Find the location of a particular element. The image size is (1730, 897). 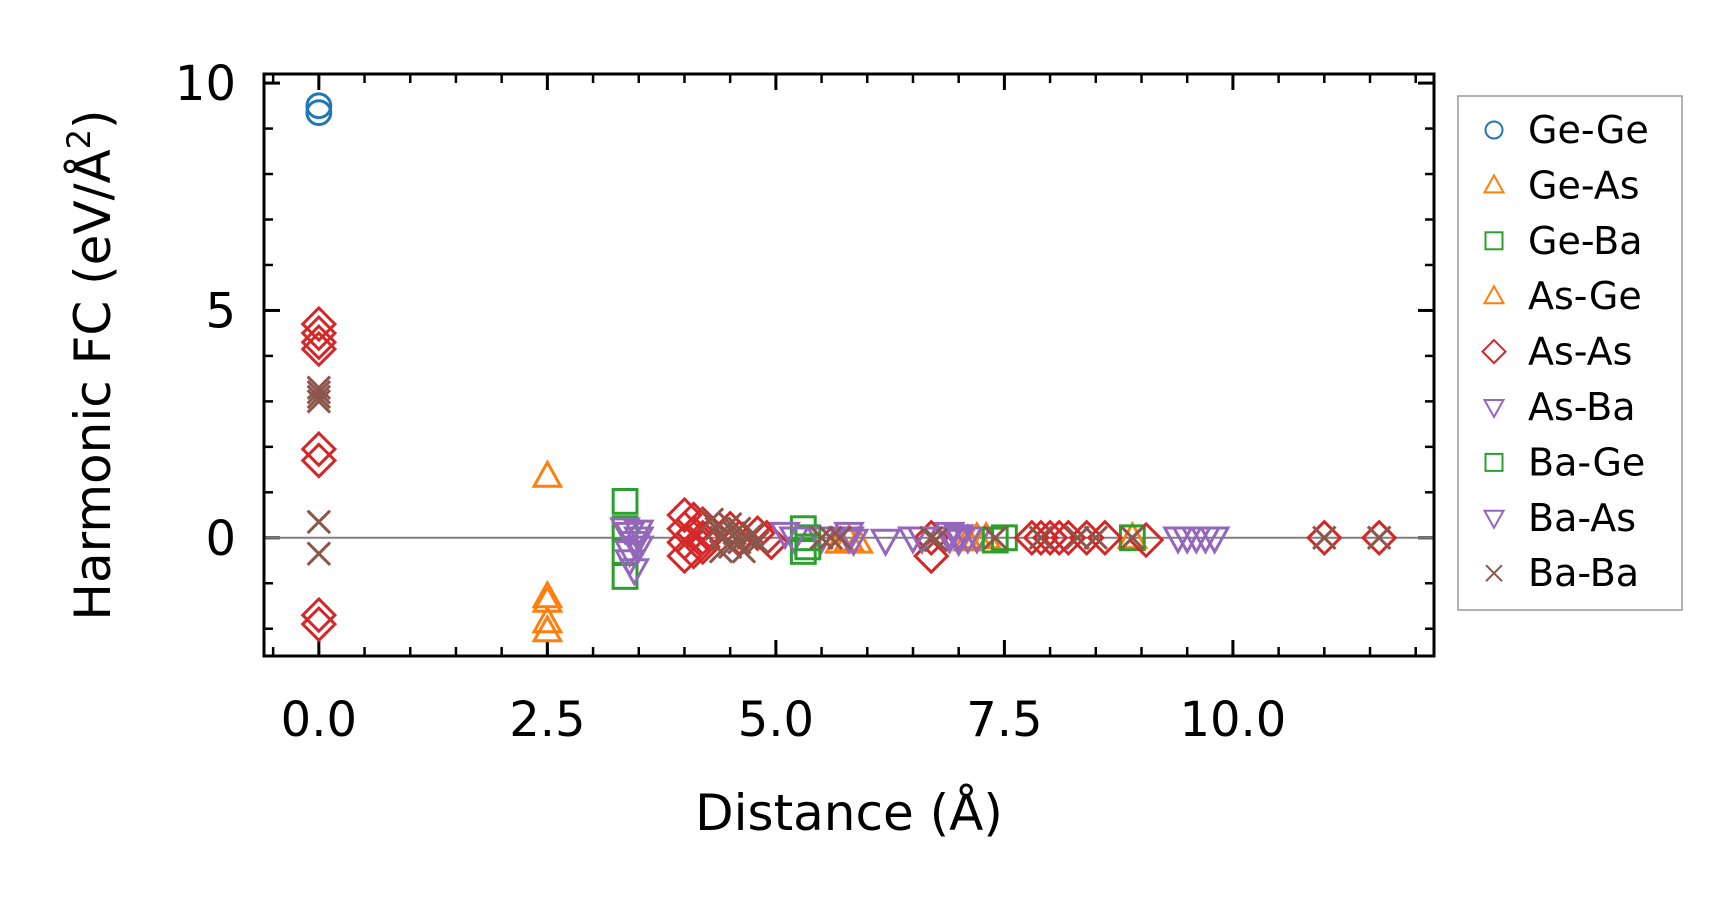

series-ge-ge is located at coordinates (319, 109).